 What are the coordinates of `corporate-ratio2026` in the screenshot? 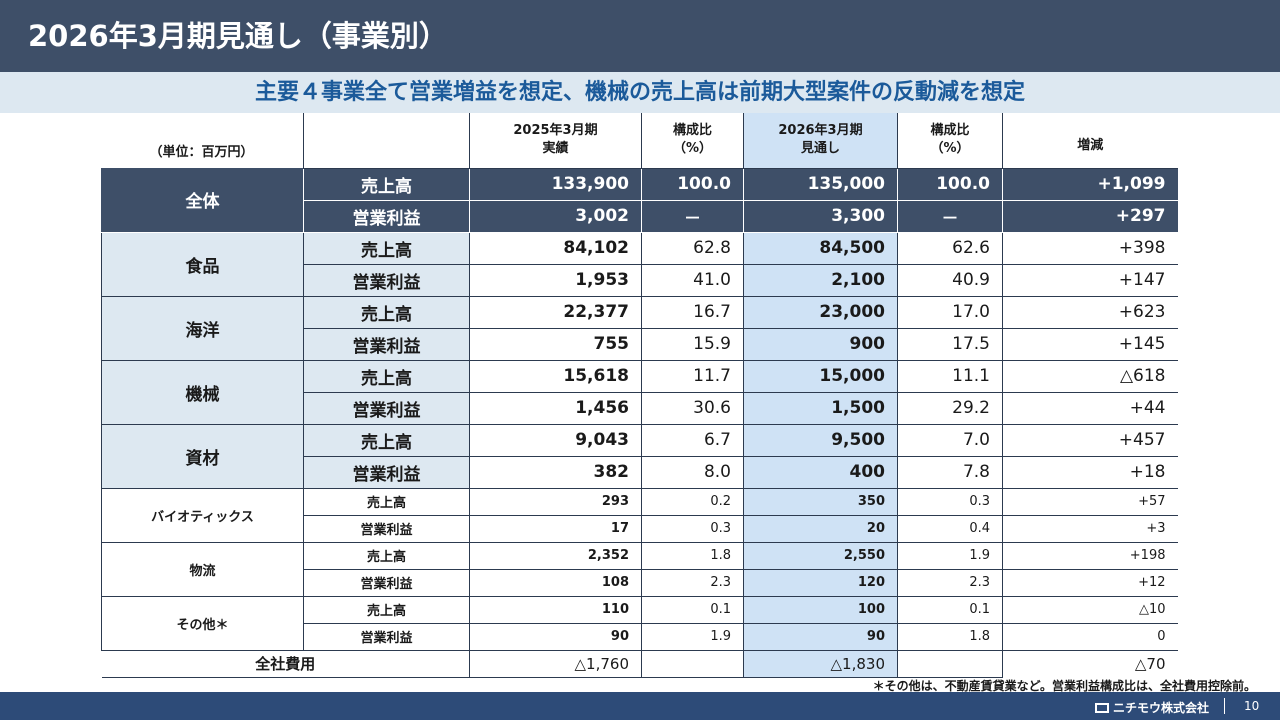 It's located at (950, 664).